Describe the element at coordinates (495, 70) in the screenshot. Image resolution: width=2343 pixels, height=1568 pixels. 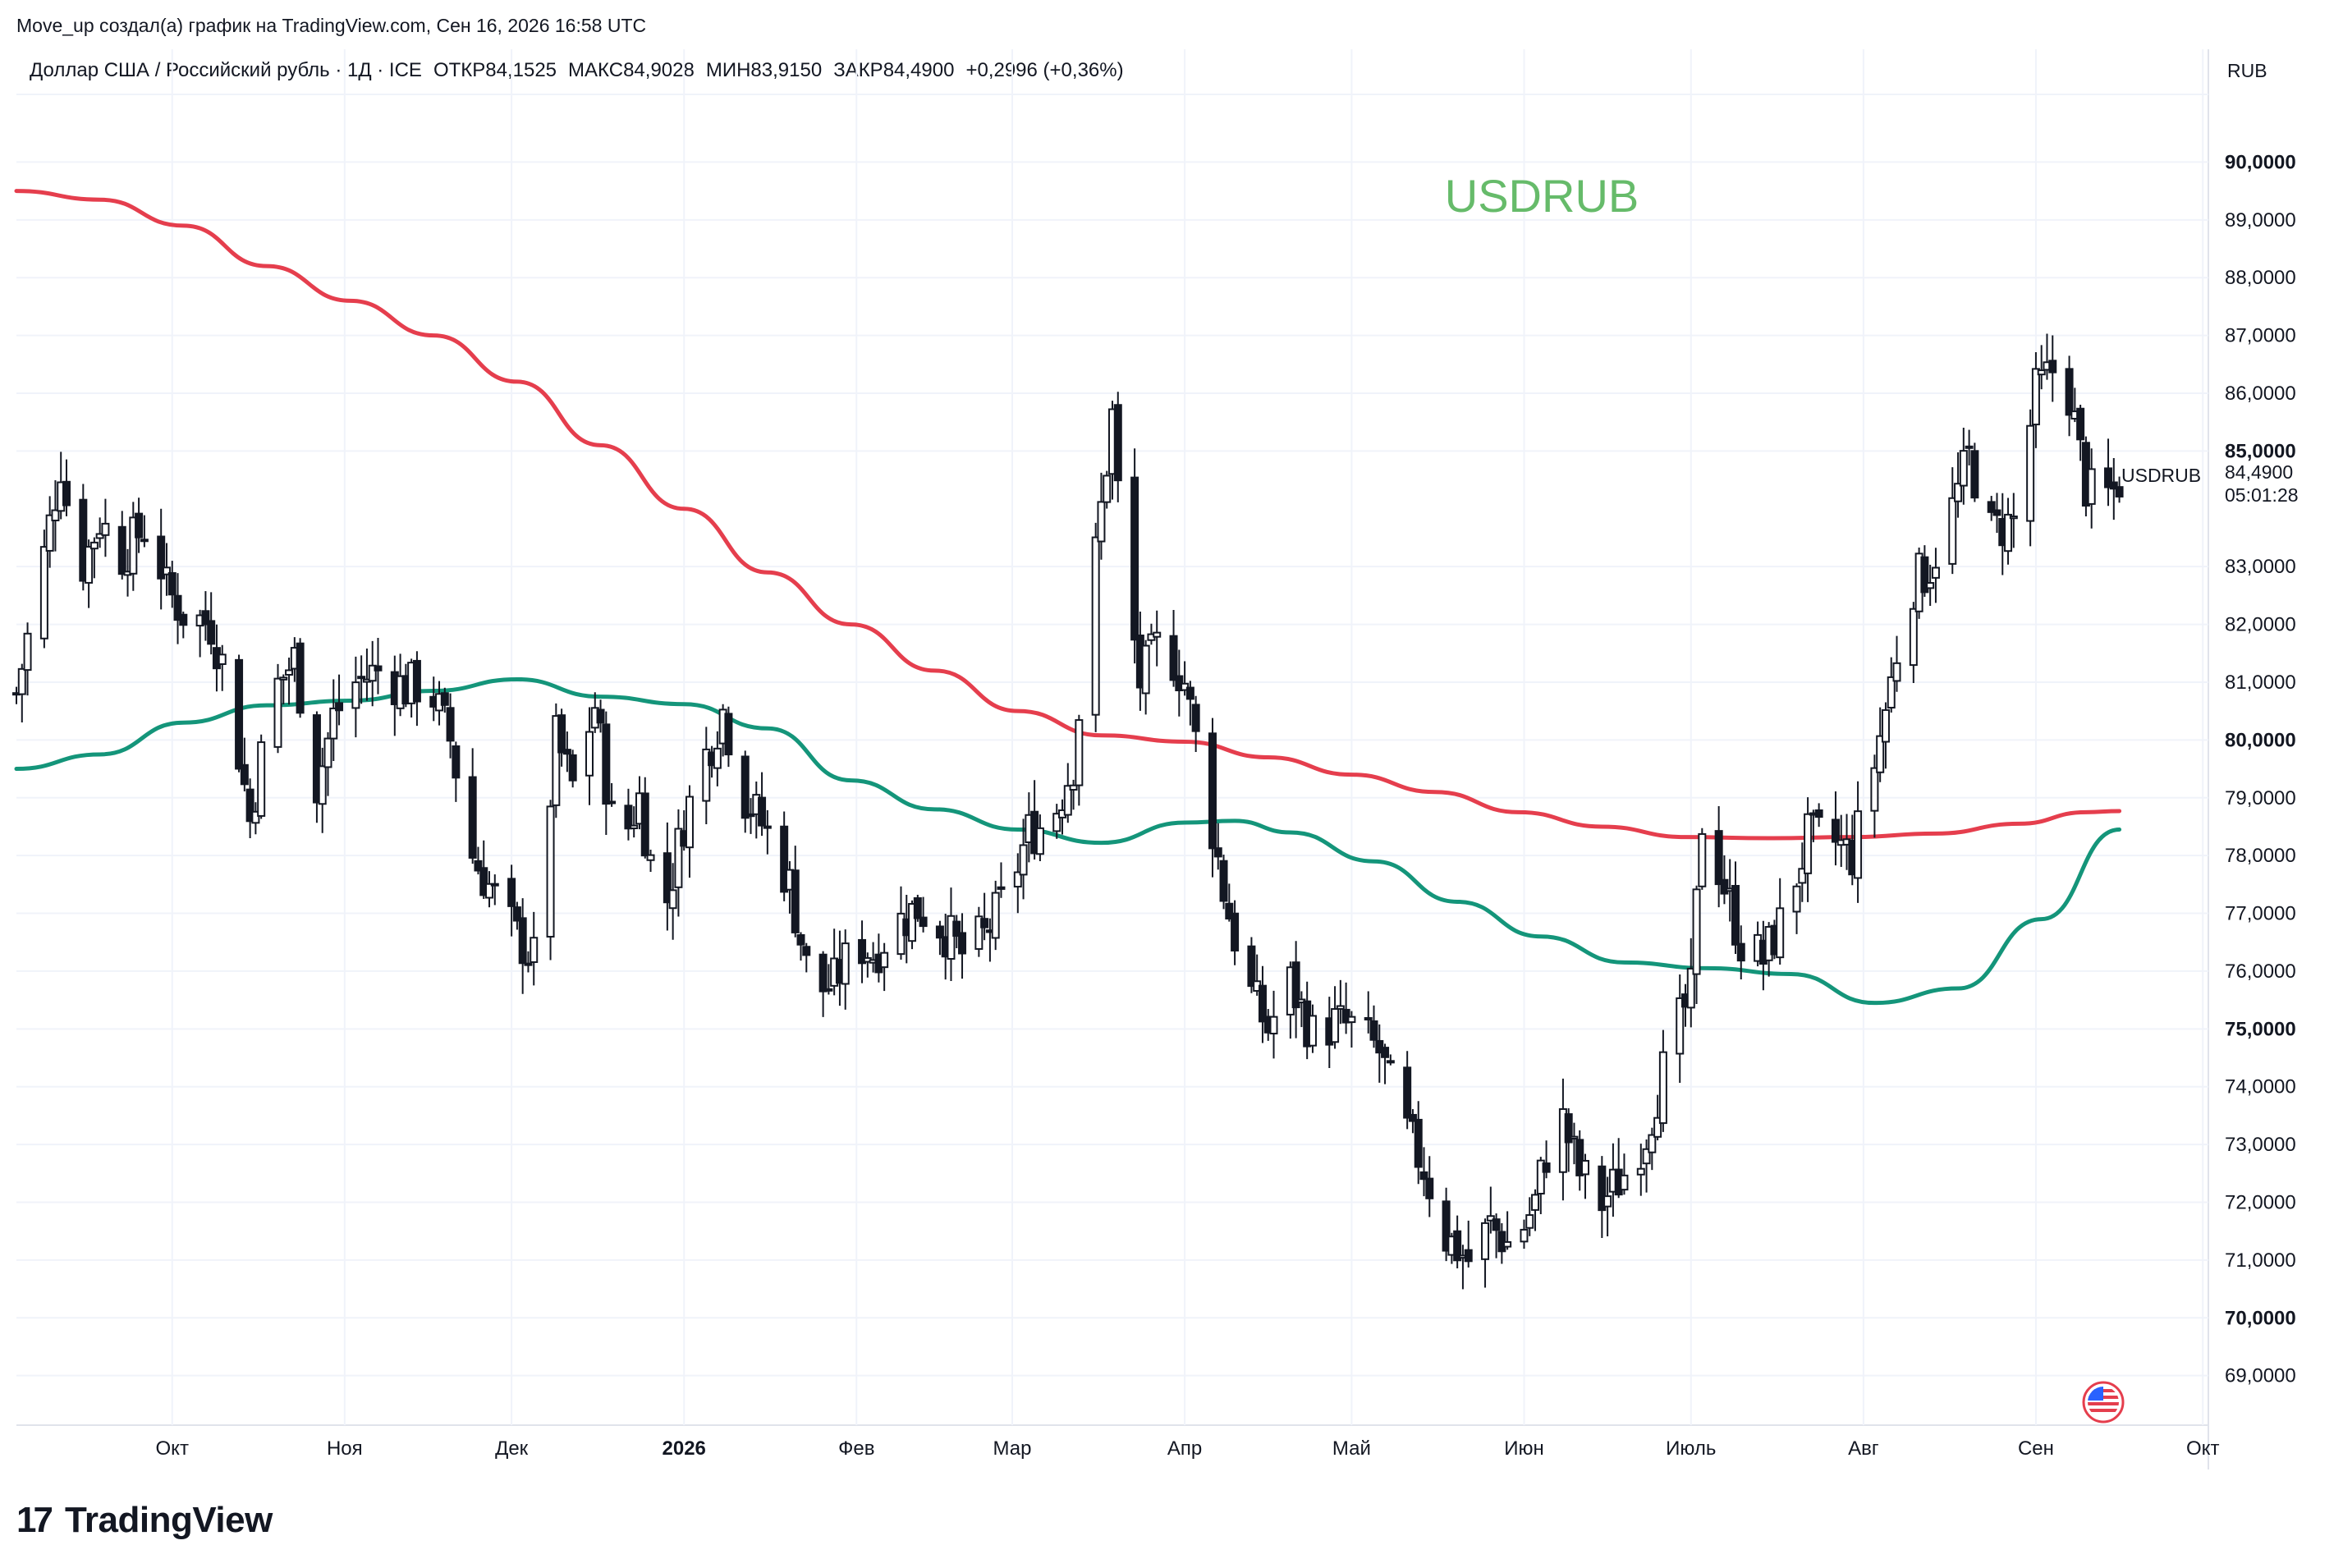
I see `open-value: ОТКР84,1525` at that location.